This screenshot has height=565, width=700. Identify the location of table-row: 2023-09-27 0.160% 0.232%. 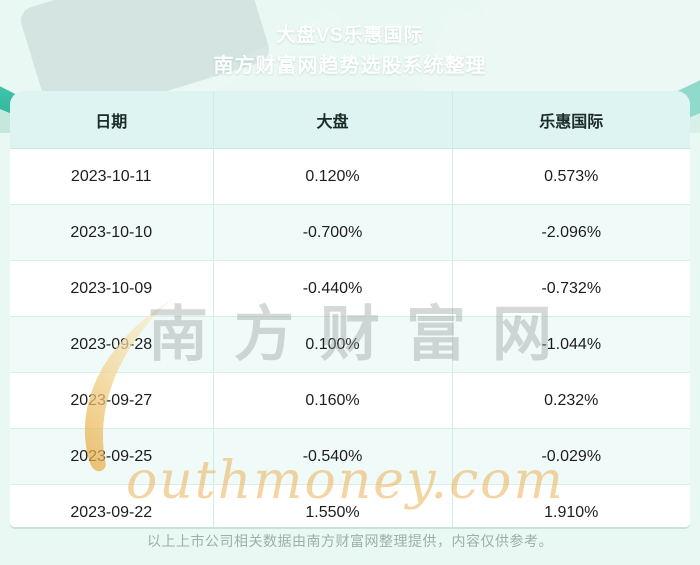
(350, 400).